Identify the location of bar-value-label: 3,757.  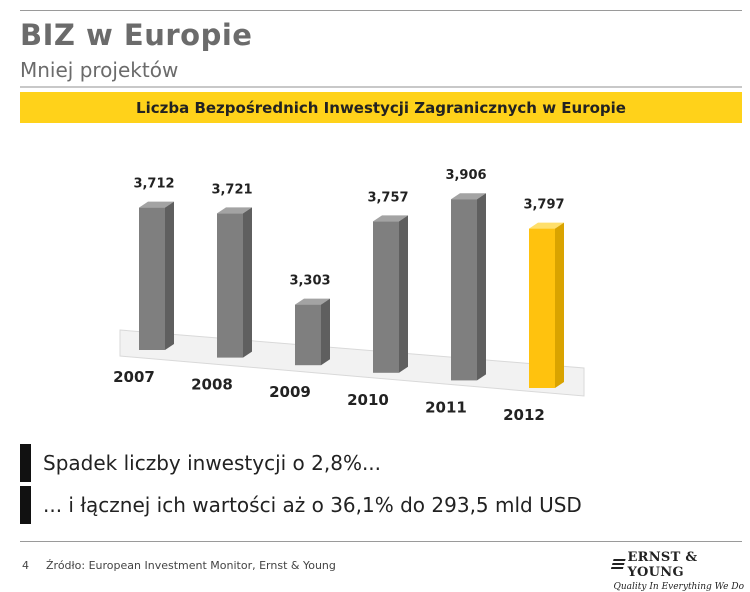
(387, 197).